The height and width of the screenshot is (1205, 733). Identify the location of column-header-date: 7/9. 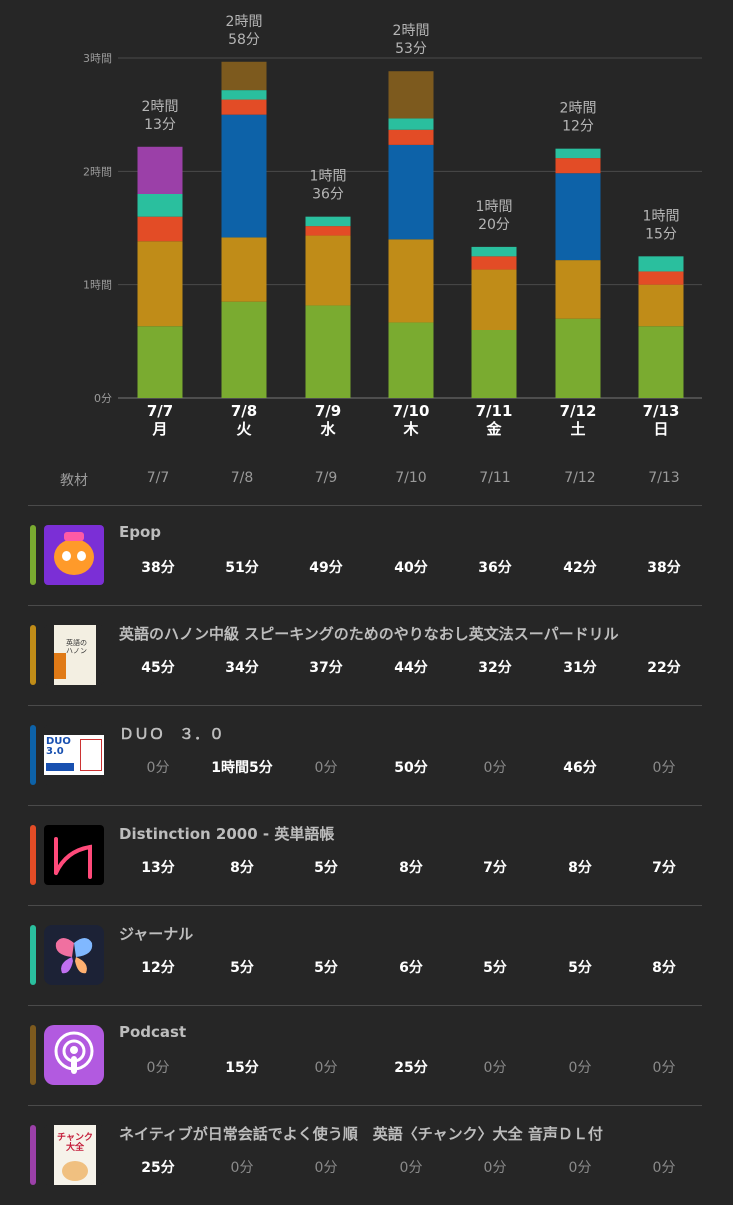
(326, 478).